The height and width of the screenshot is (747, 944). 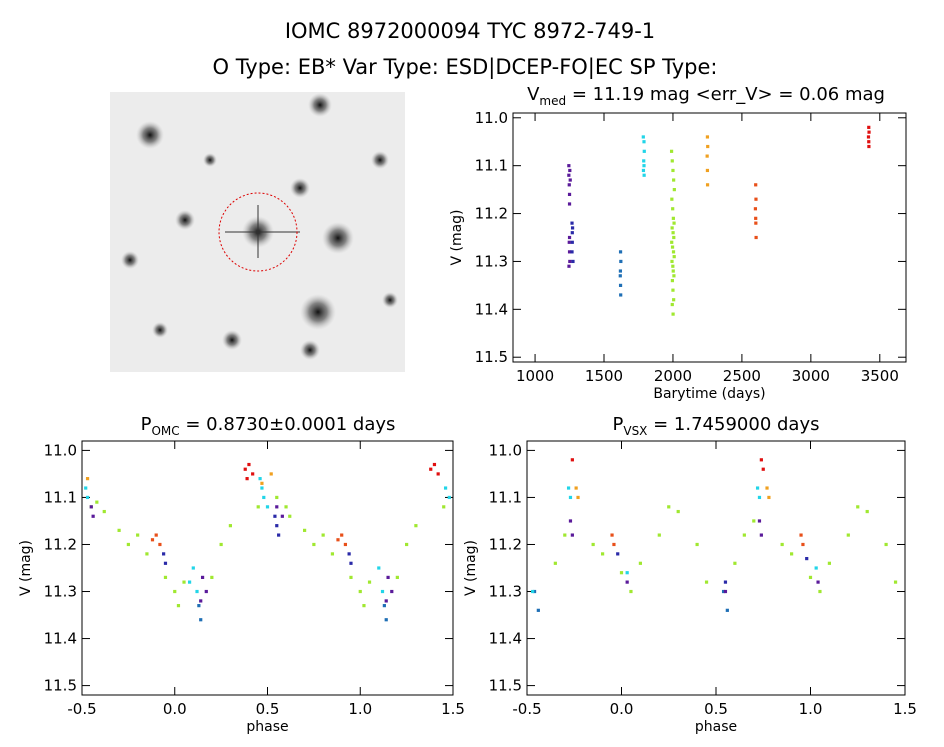 I want to click on x-tick-label: 2500, so click(x=742, y=376).